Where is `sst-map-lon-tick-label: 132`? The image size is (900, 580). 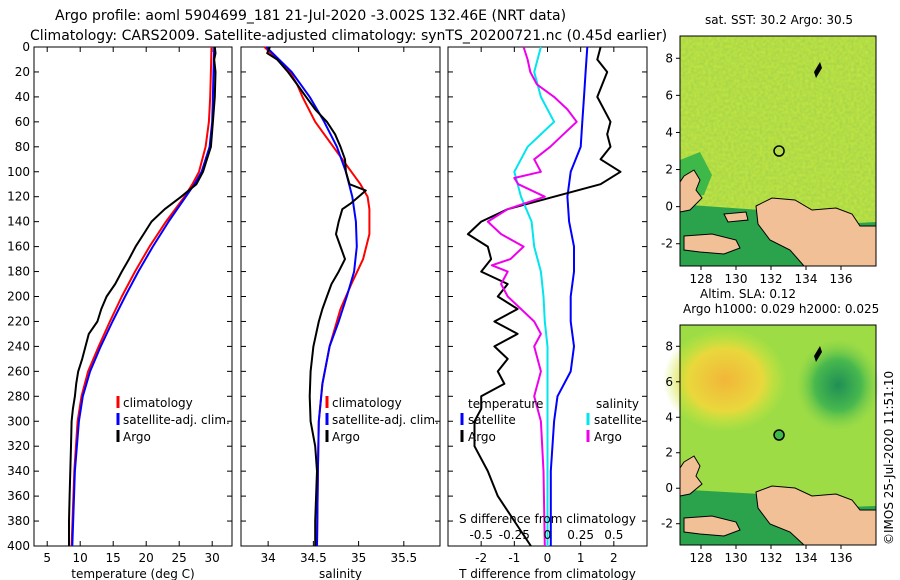
sst-map-lon-tick-label: 132 is located at coordinates (771, 279).